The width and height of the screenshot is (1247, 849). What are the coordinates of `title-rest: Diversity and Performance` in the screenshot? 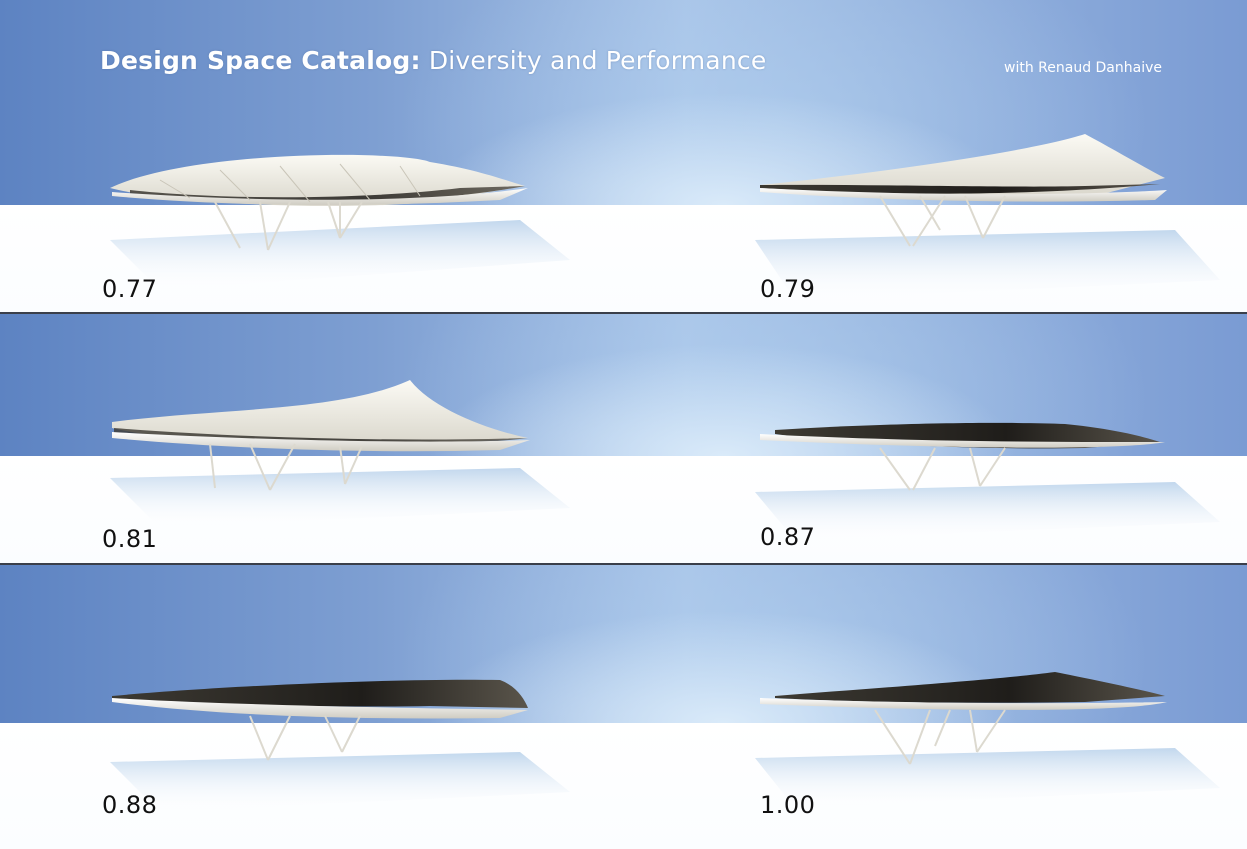 It's located at (593, 60).